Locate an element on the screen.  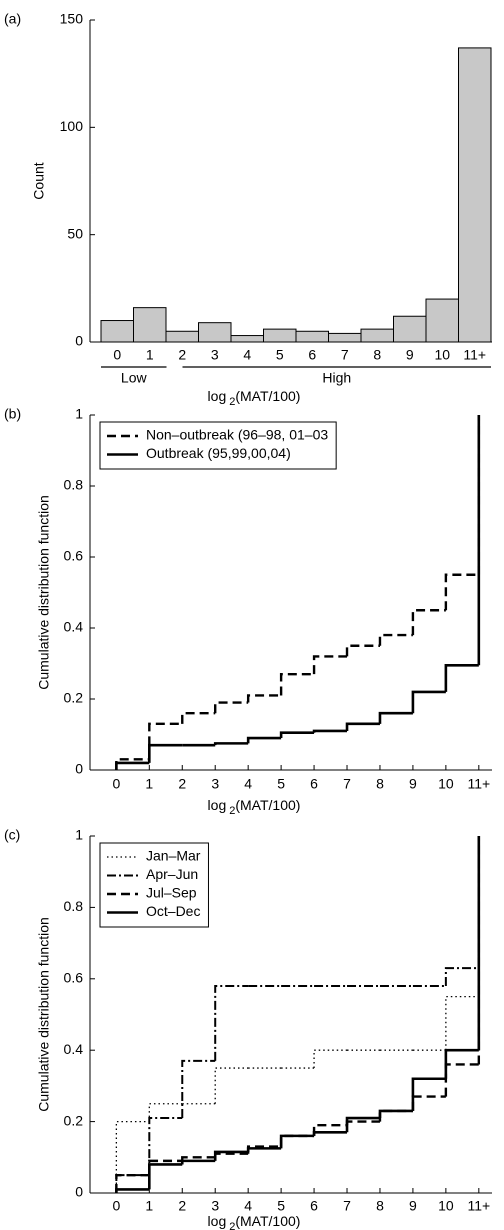
legend-label: Jul–Sep is located at coordinates (171, 893).